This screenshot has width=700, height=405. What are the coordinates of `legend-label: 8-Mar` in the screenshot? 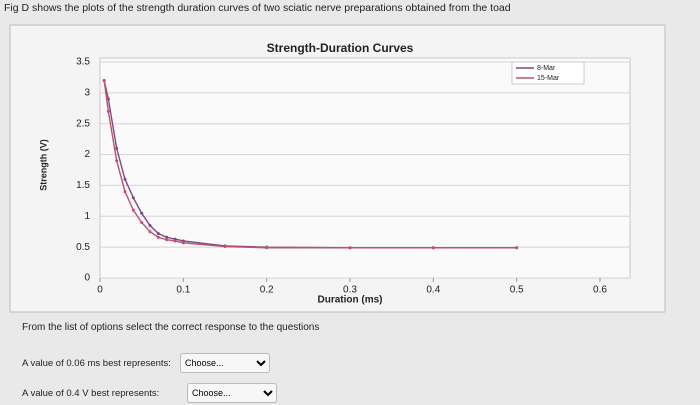 It's located at (546, 68).